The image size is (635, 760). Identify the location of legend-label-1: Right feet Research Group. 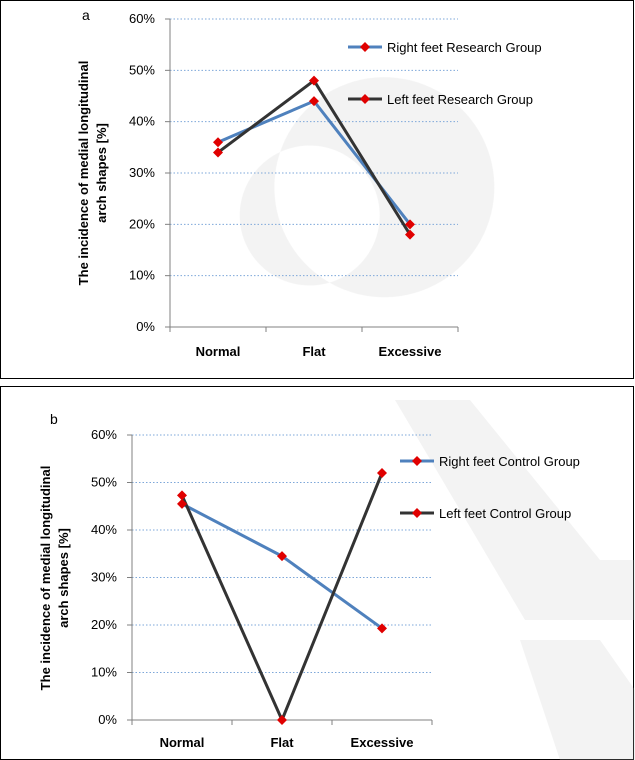
(464, 47).